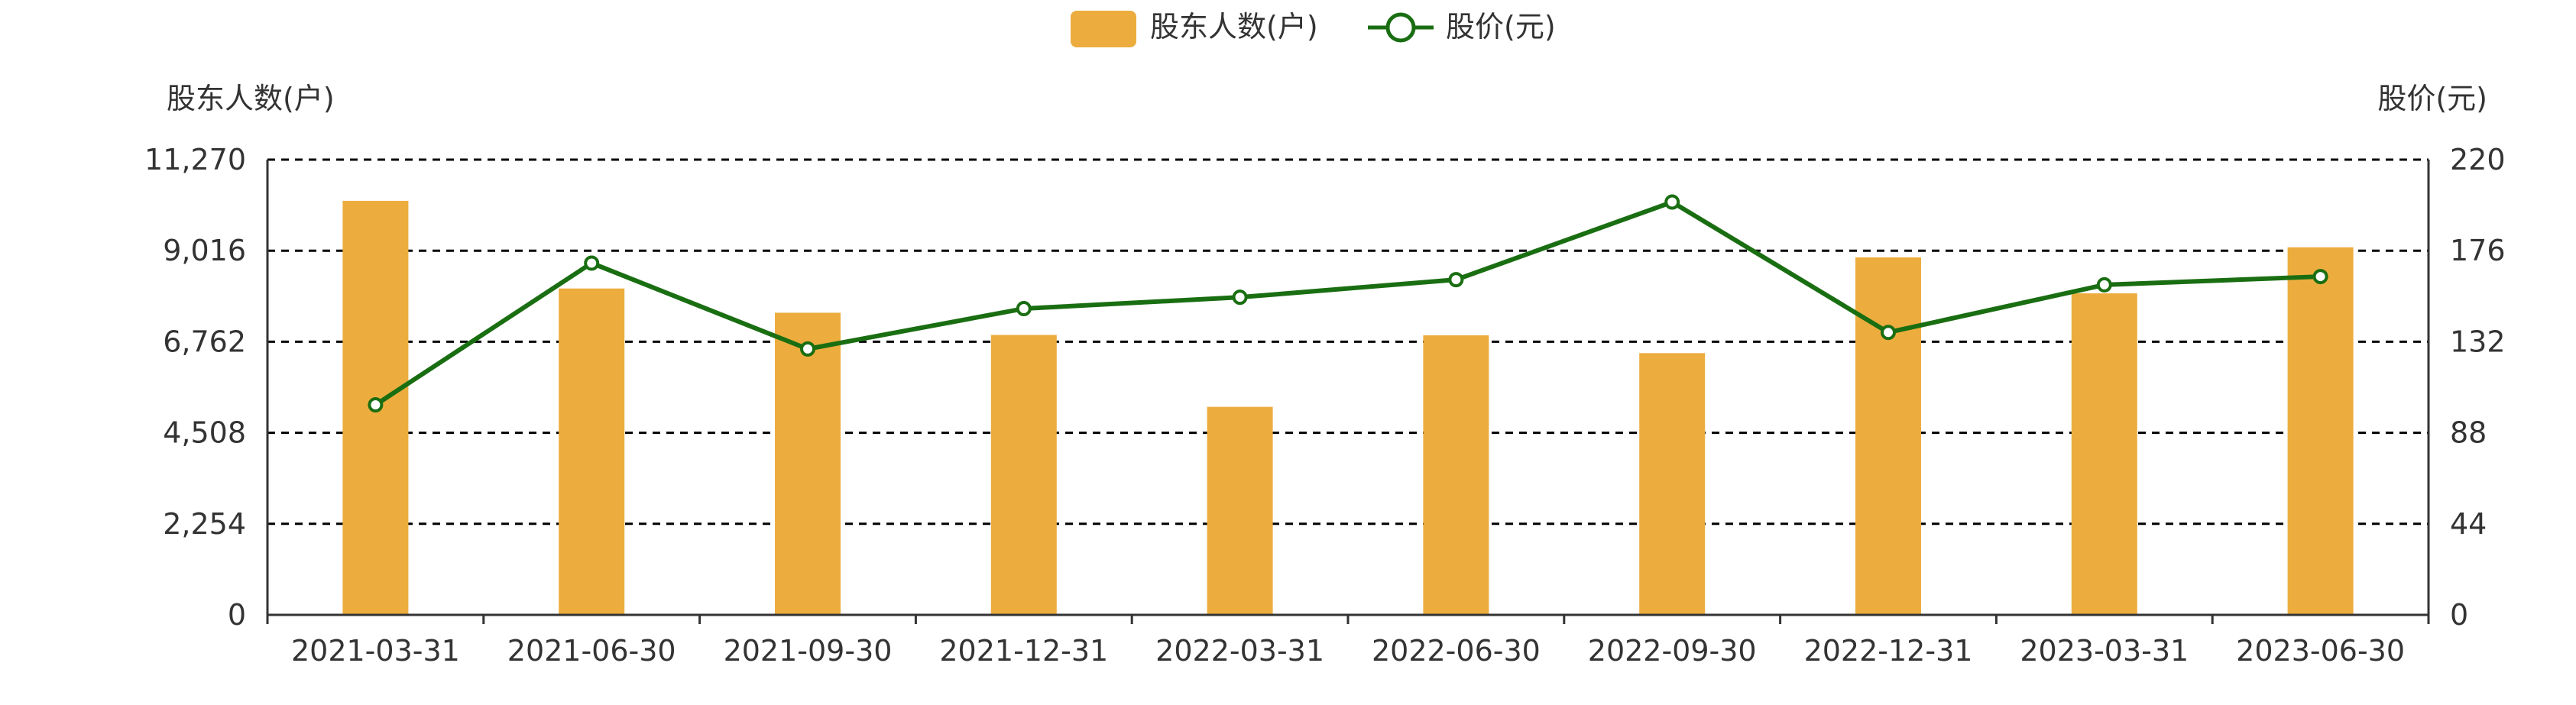 Image resolution: width=2576 pixels, height=705 pixels. Describe the element at coordinates (1239, 651) in the screenshot. I see `x-tick-label: 2022-03-31` at that location.